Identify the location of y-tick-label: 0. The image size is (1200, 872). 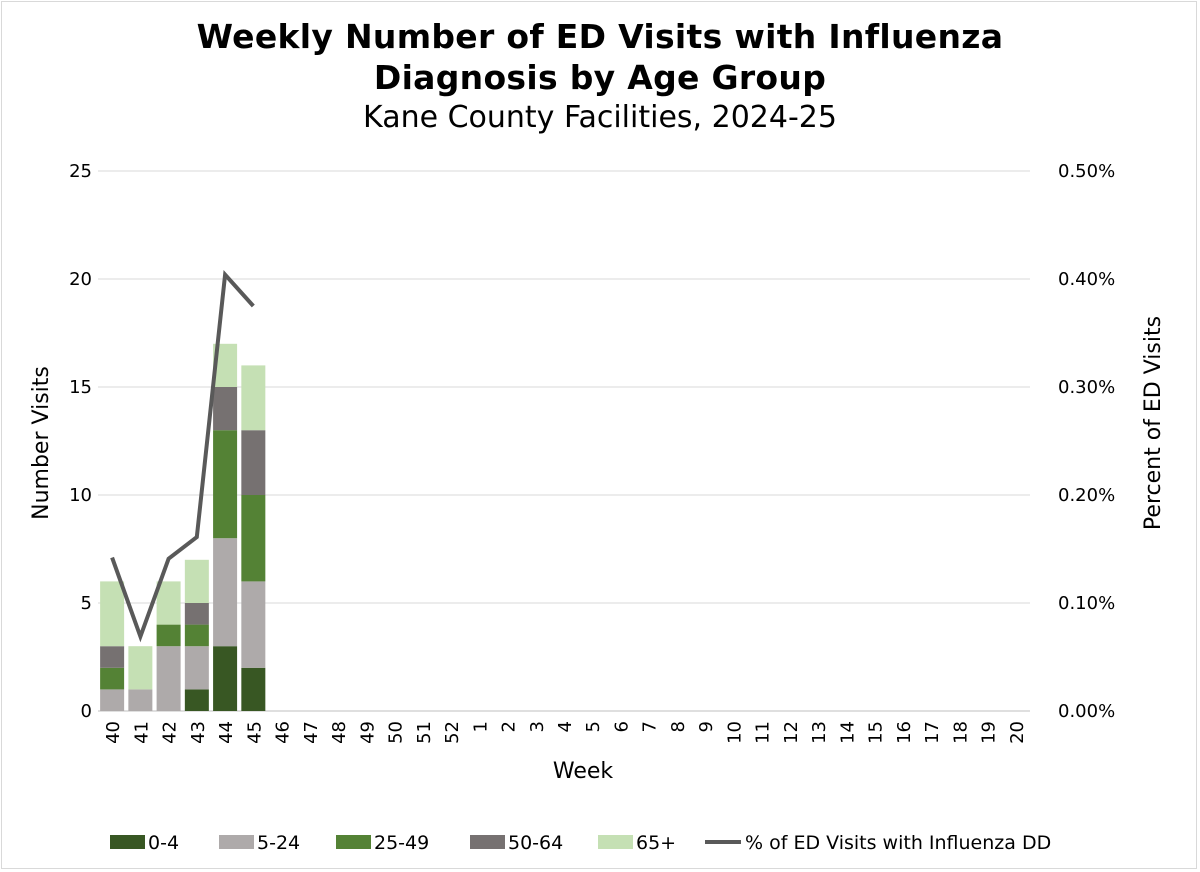
(86, 711).